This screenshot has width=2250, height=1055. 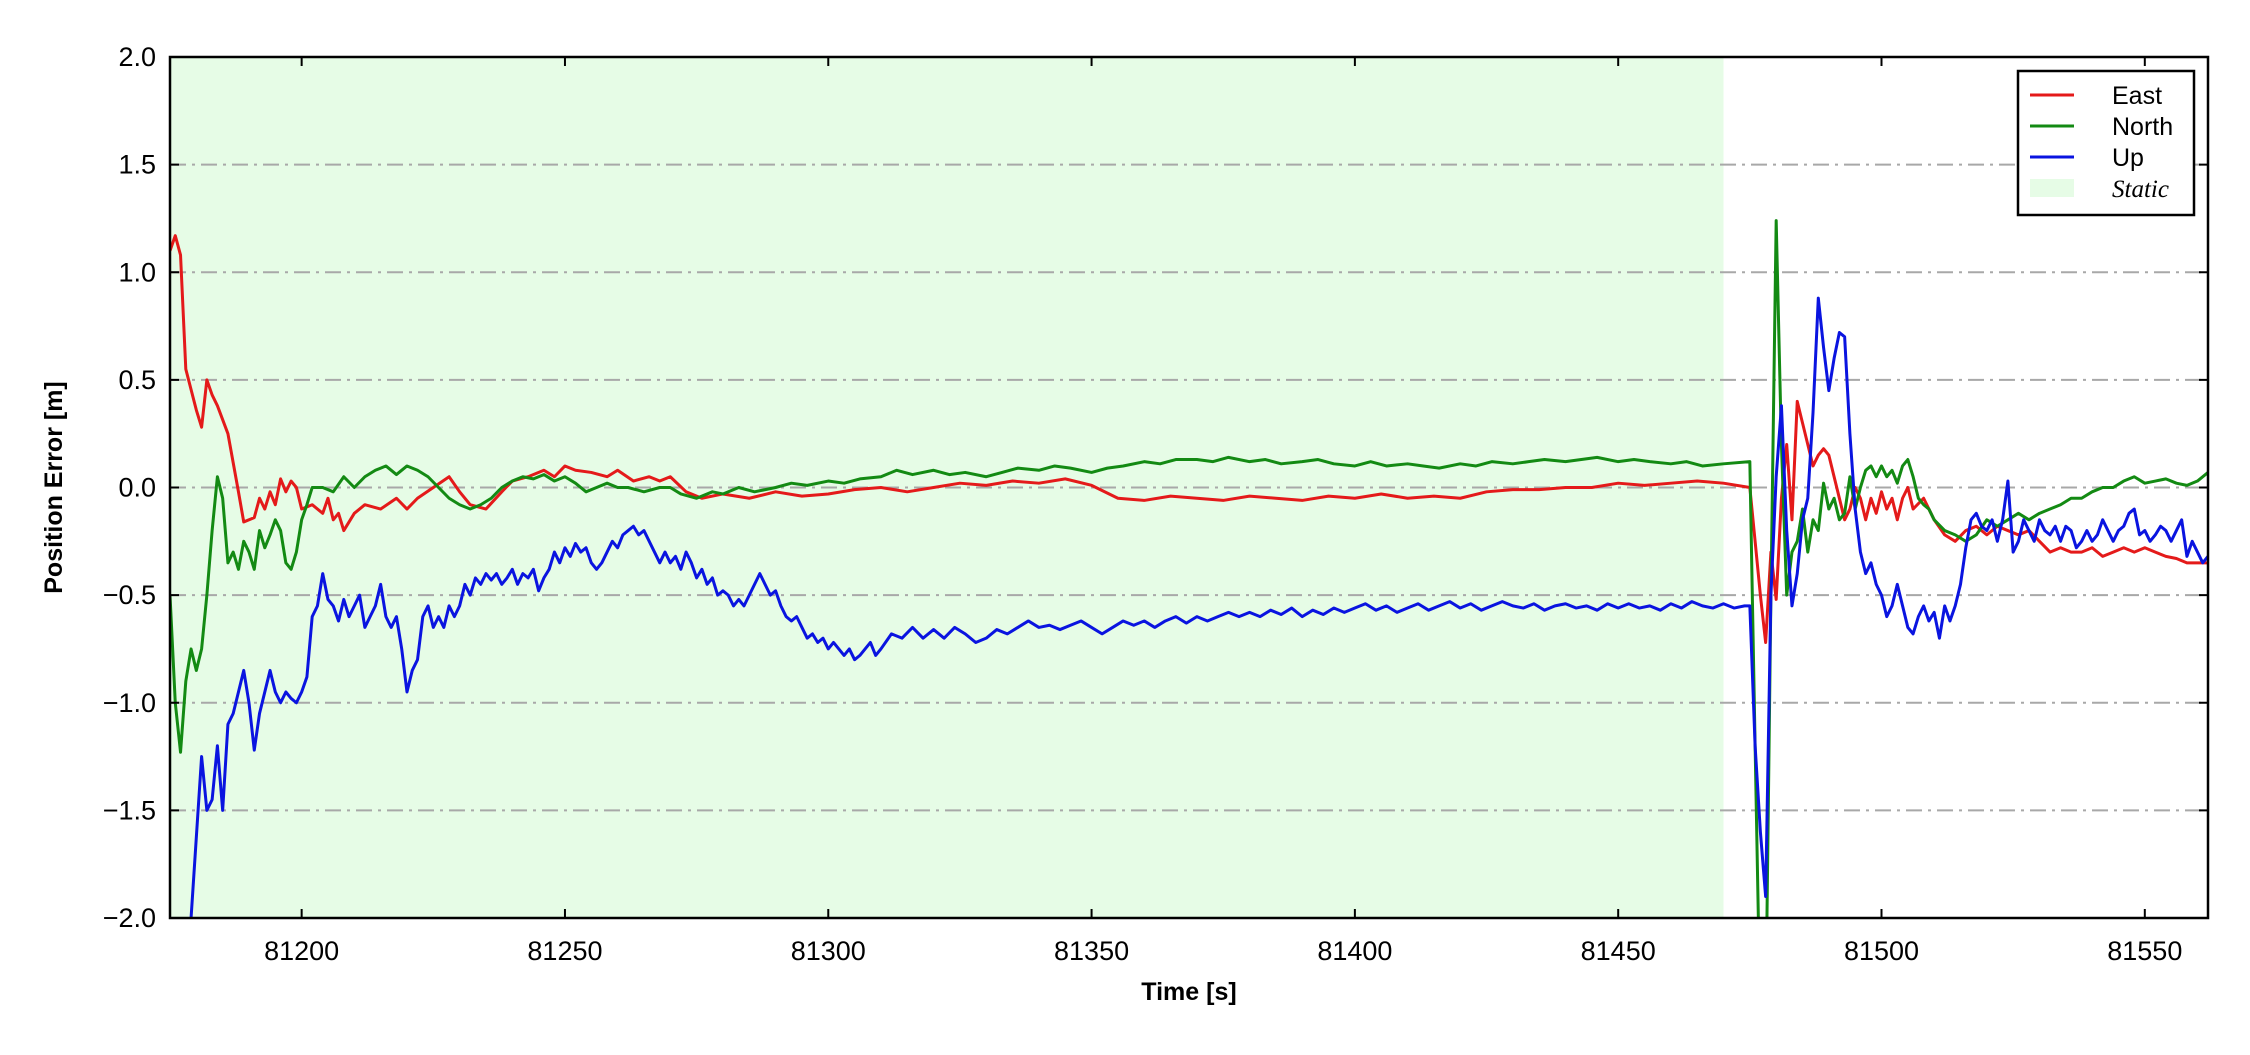 What do you see at coordinates (1188, 992) in the screenshot?
I see `x-axis-title: Time [s]` at bounding box center [1188, 992].